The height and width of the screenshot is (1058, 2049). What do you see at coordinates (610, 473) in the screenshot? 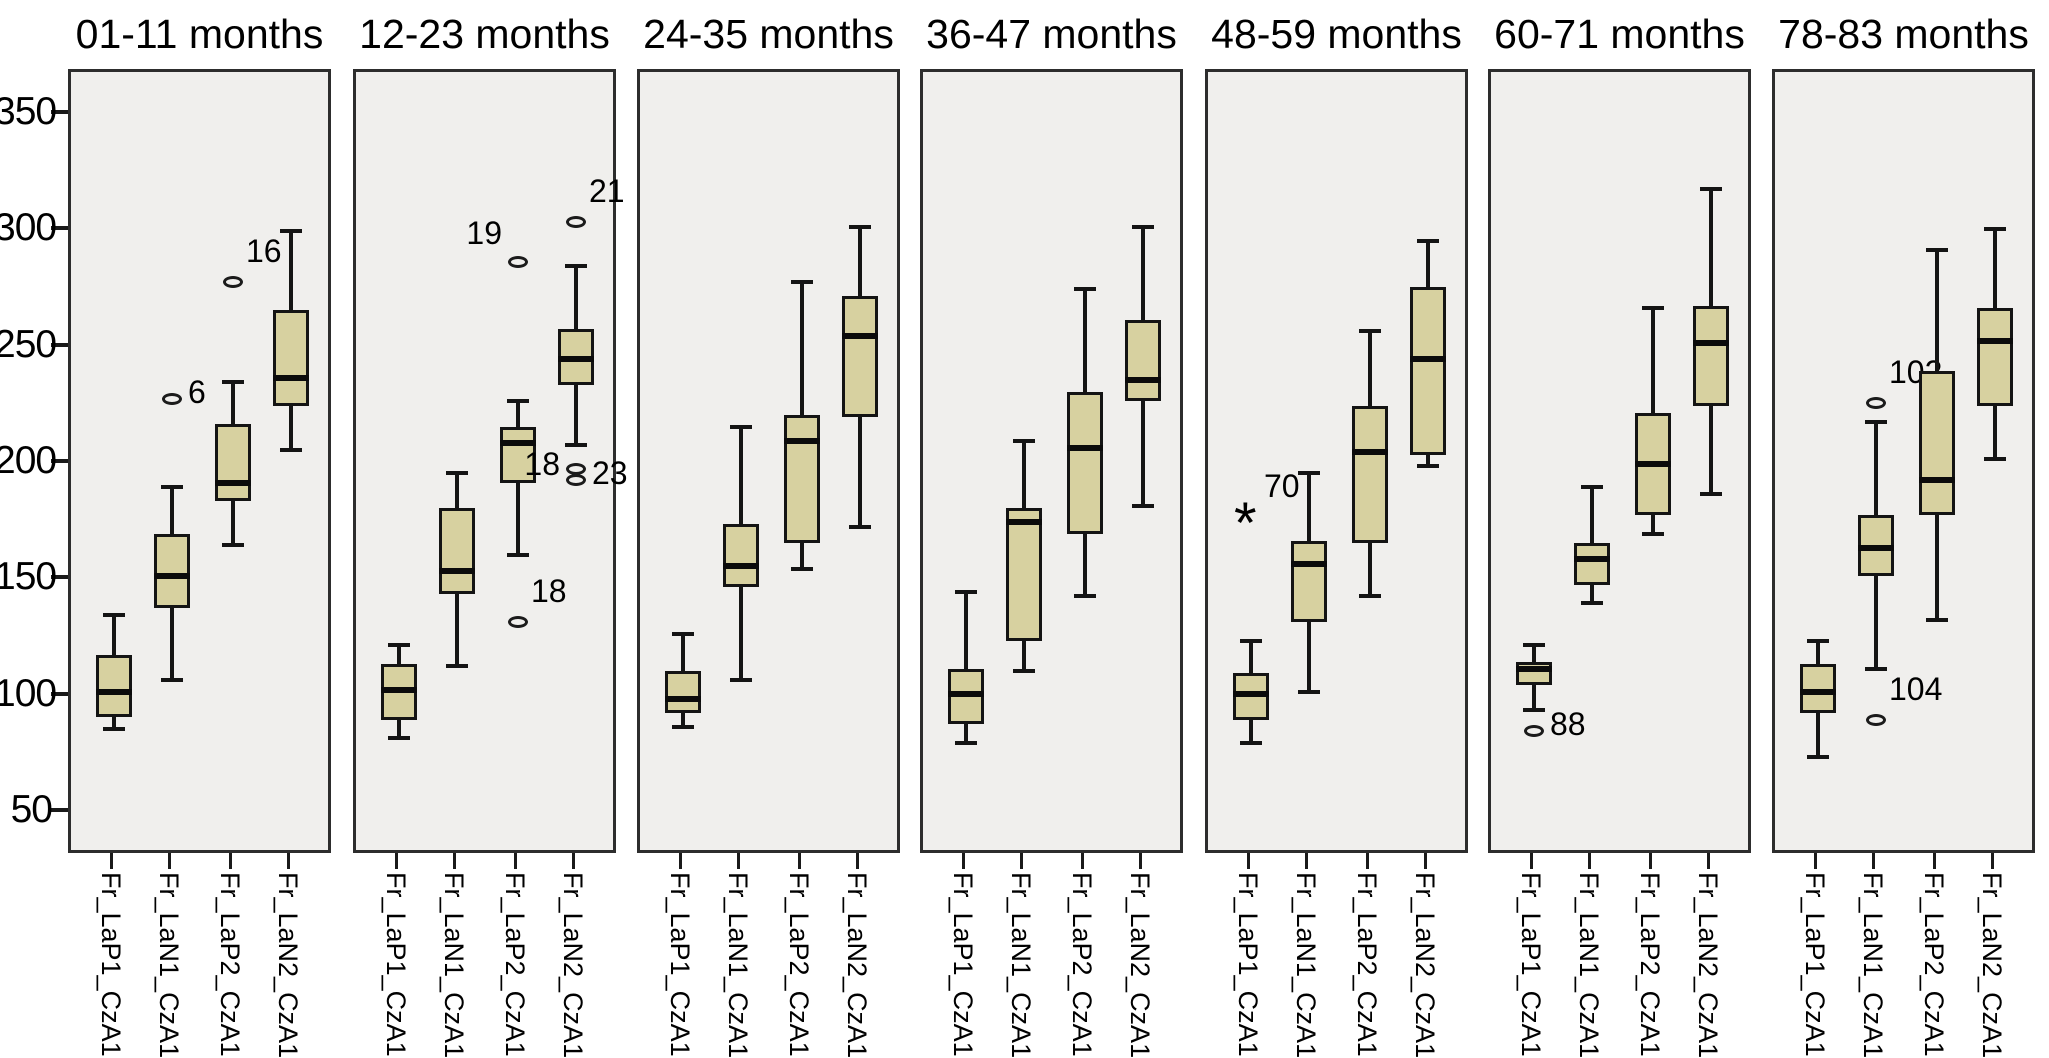
I see `outlier-label: 23` at bounding box center [610, 473].